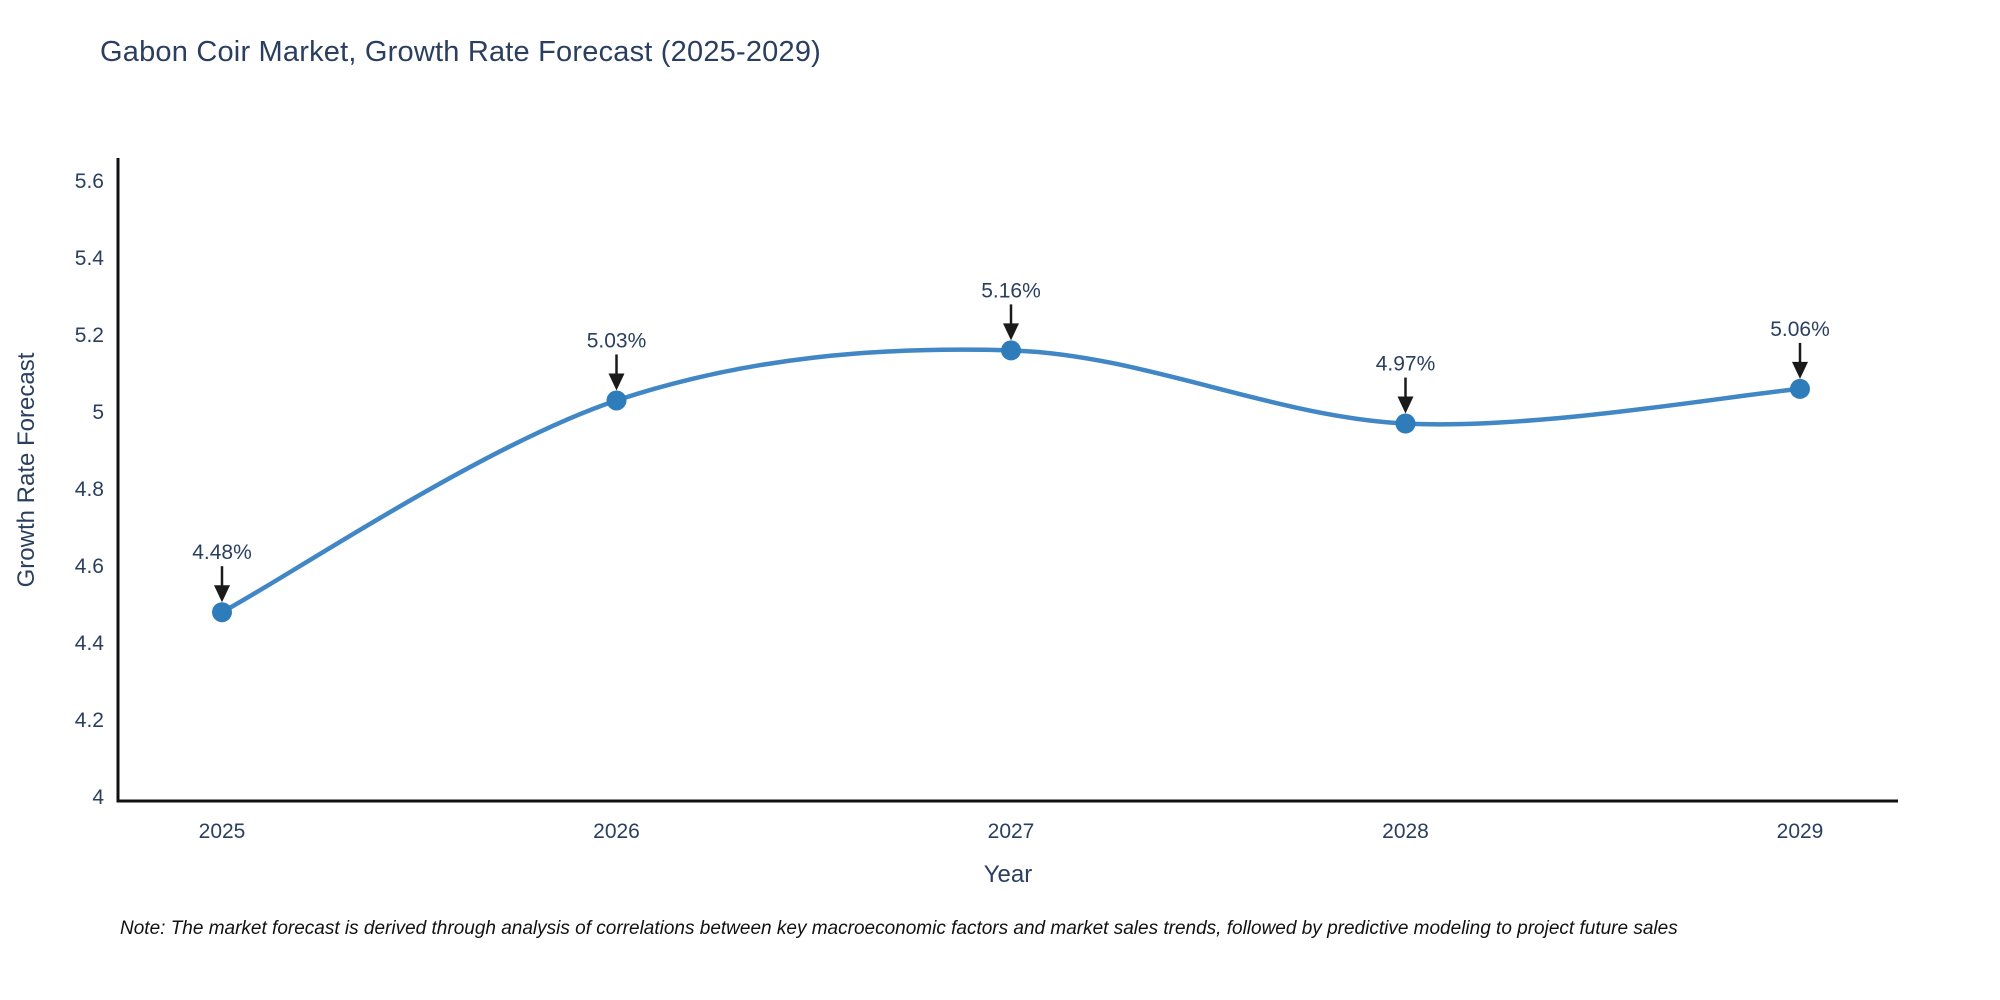 The image size is (2000, 1000). I want to click on y-axis-title: Growth Rate Forecast, so click(26, 469).